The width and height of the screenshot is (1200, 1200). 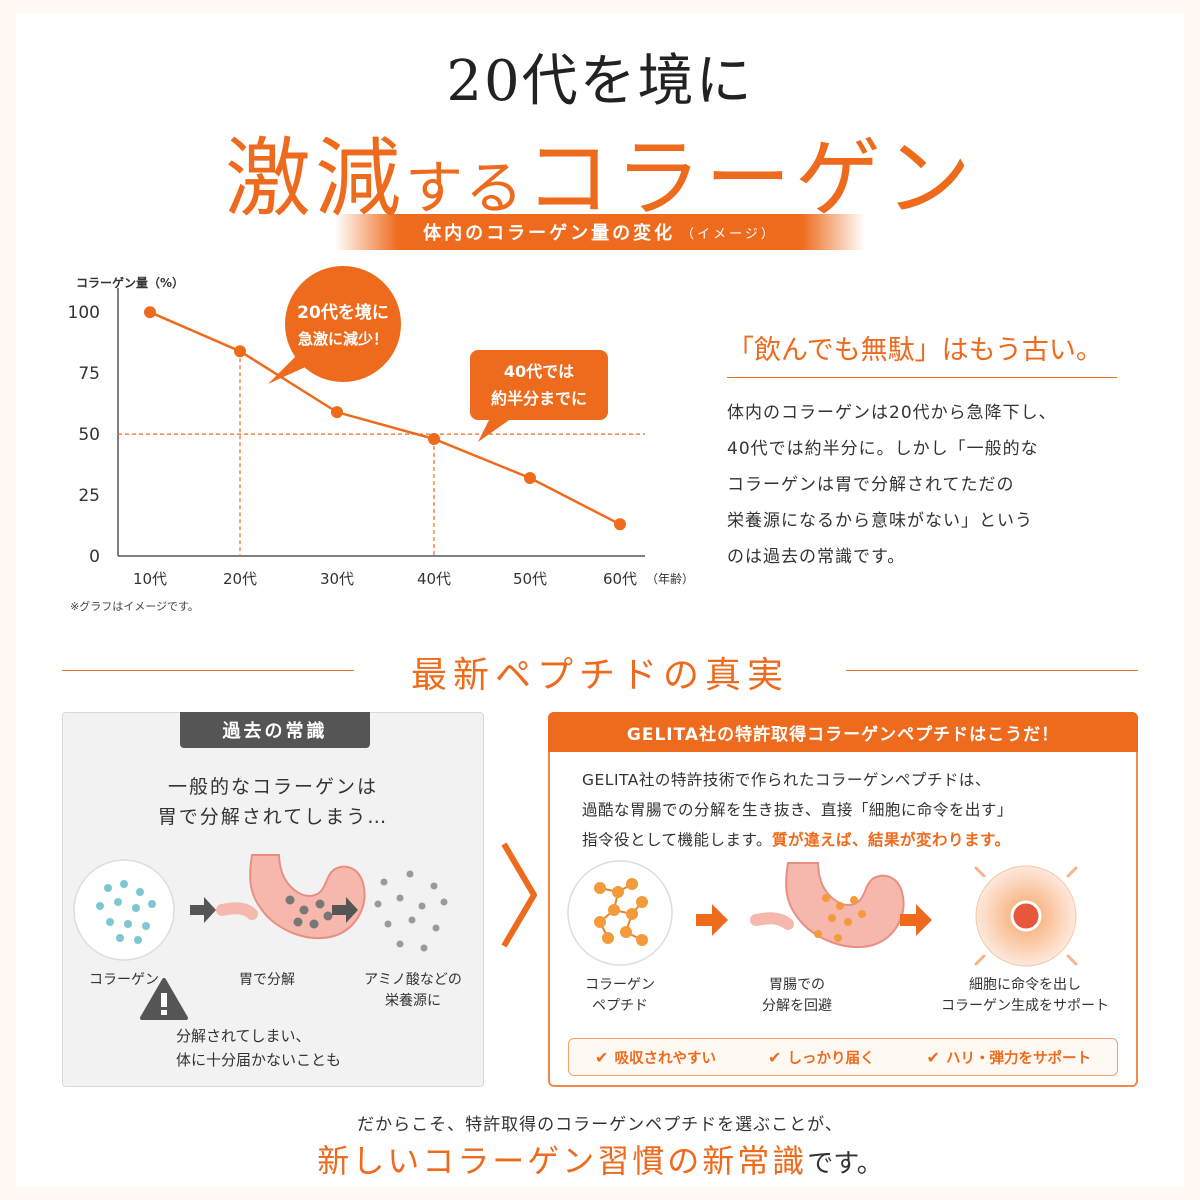 I want to click on closing-line2: 新しいコラーゲン習慣の新常識です。, so click(x=600, y=1159).